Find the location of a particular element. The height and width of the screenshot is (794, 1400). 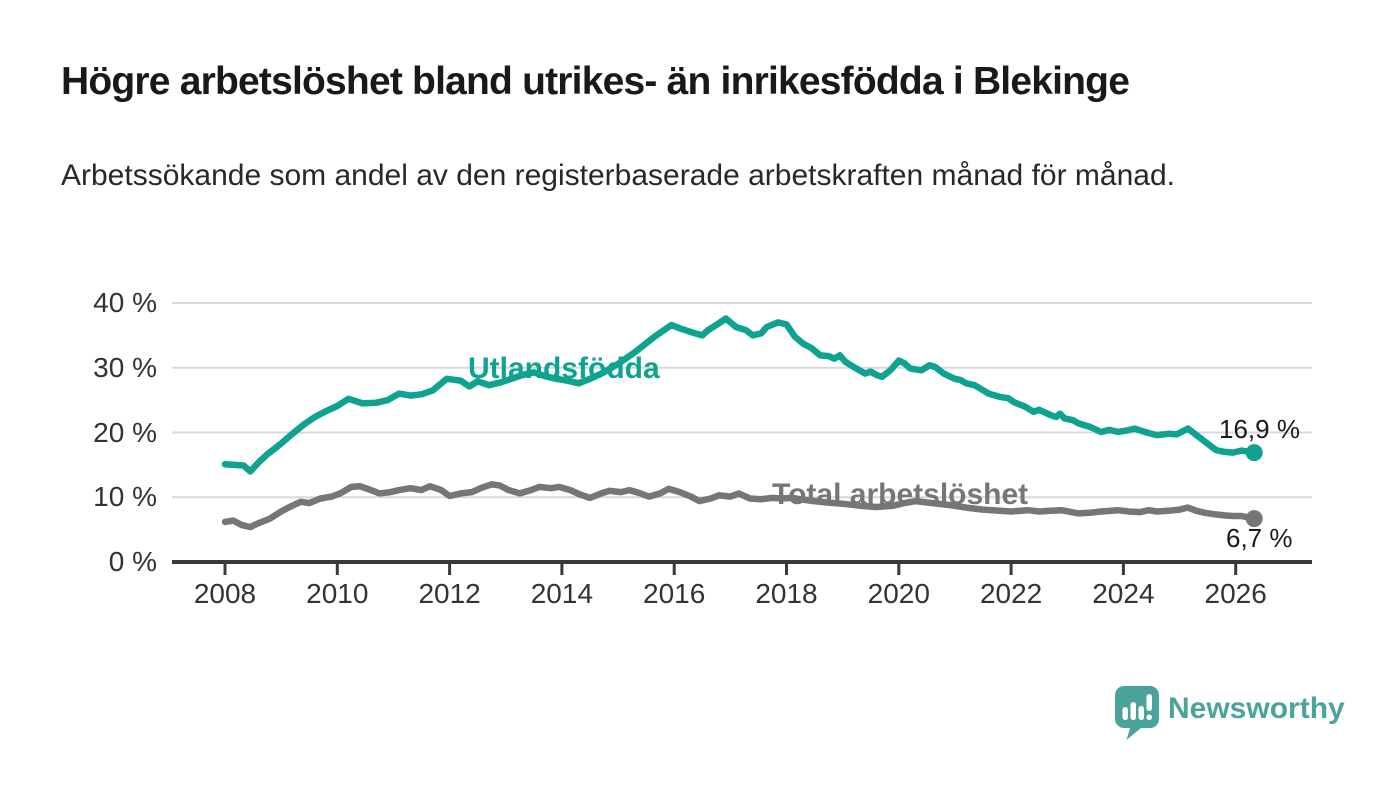

y-tick-label: 20 % is located at coordinates (125, 432).